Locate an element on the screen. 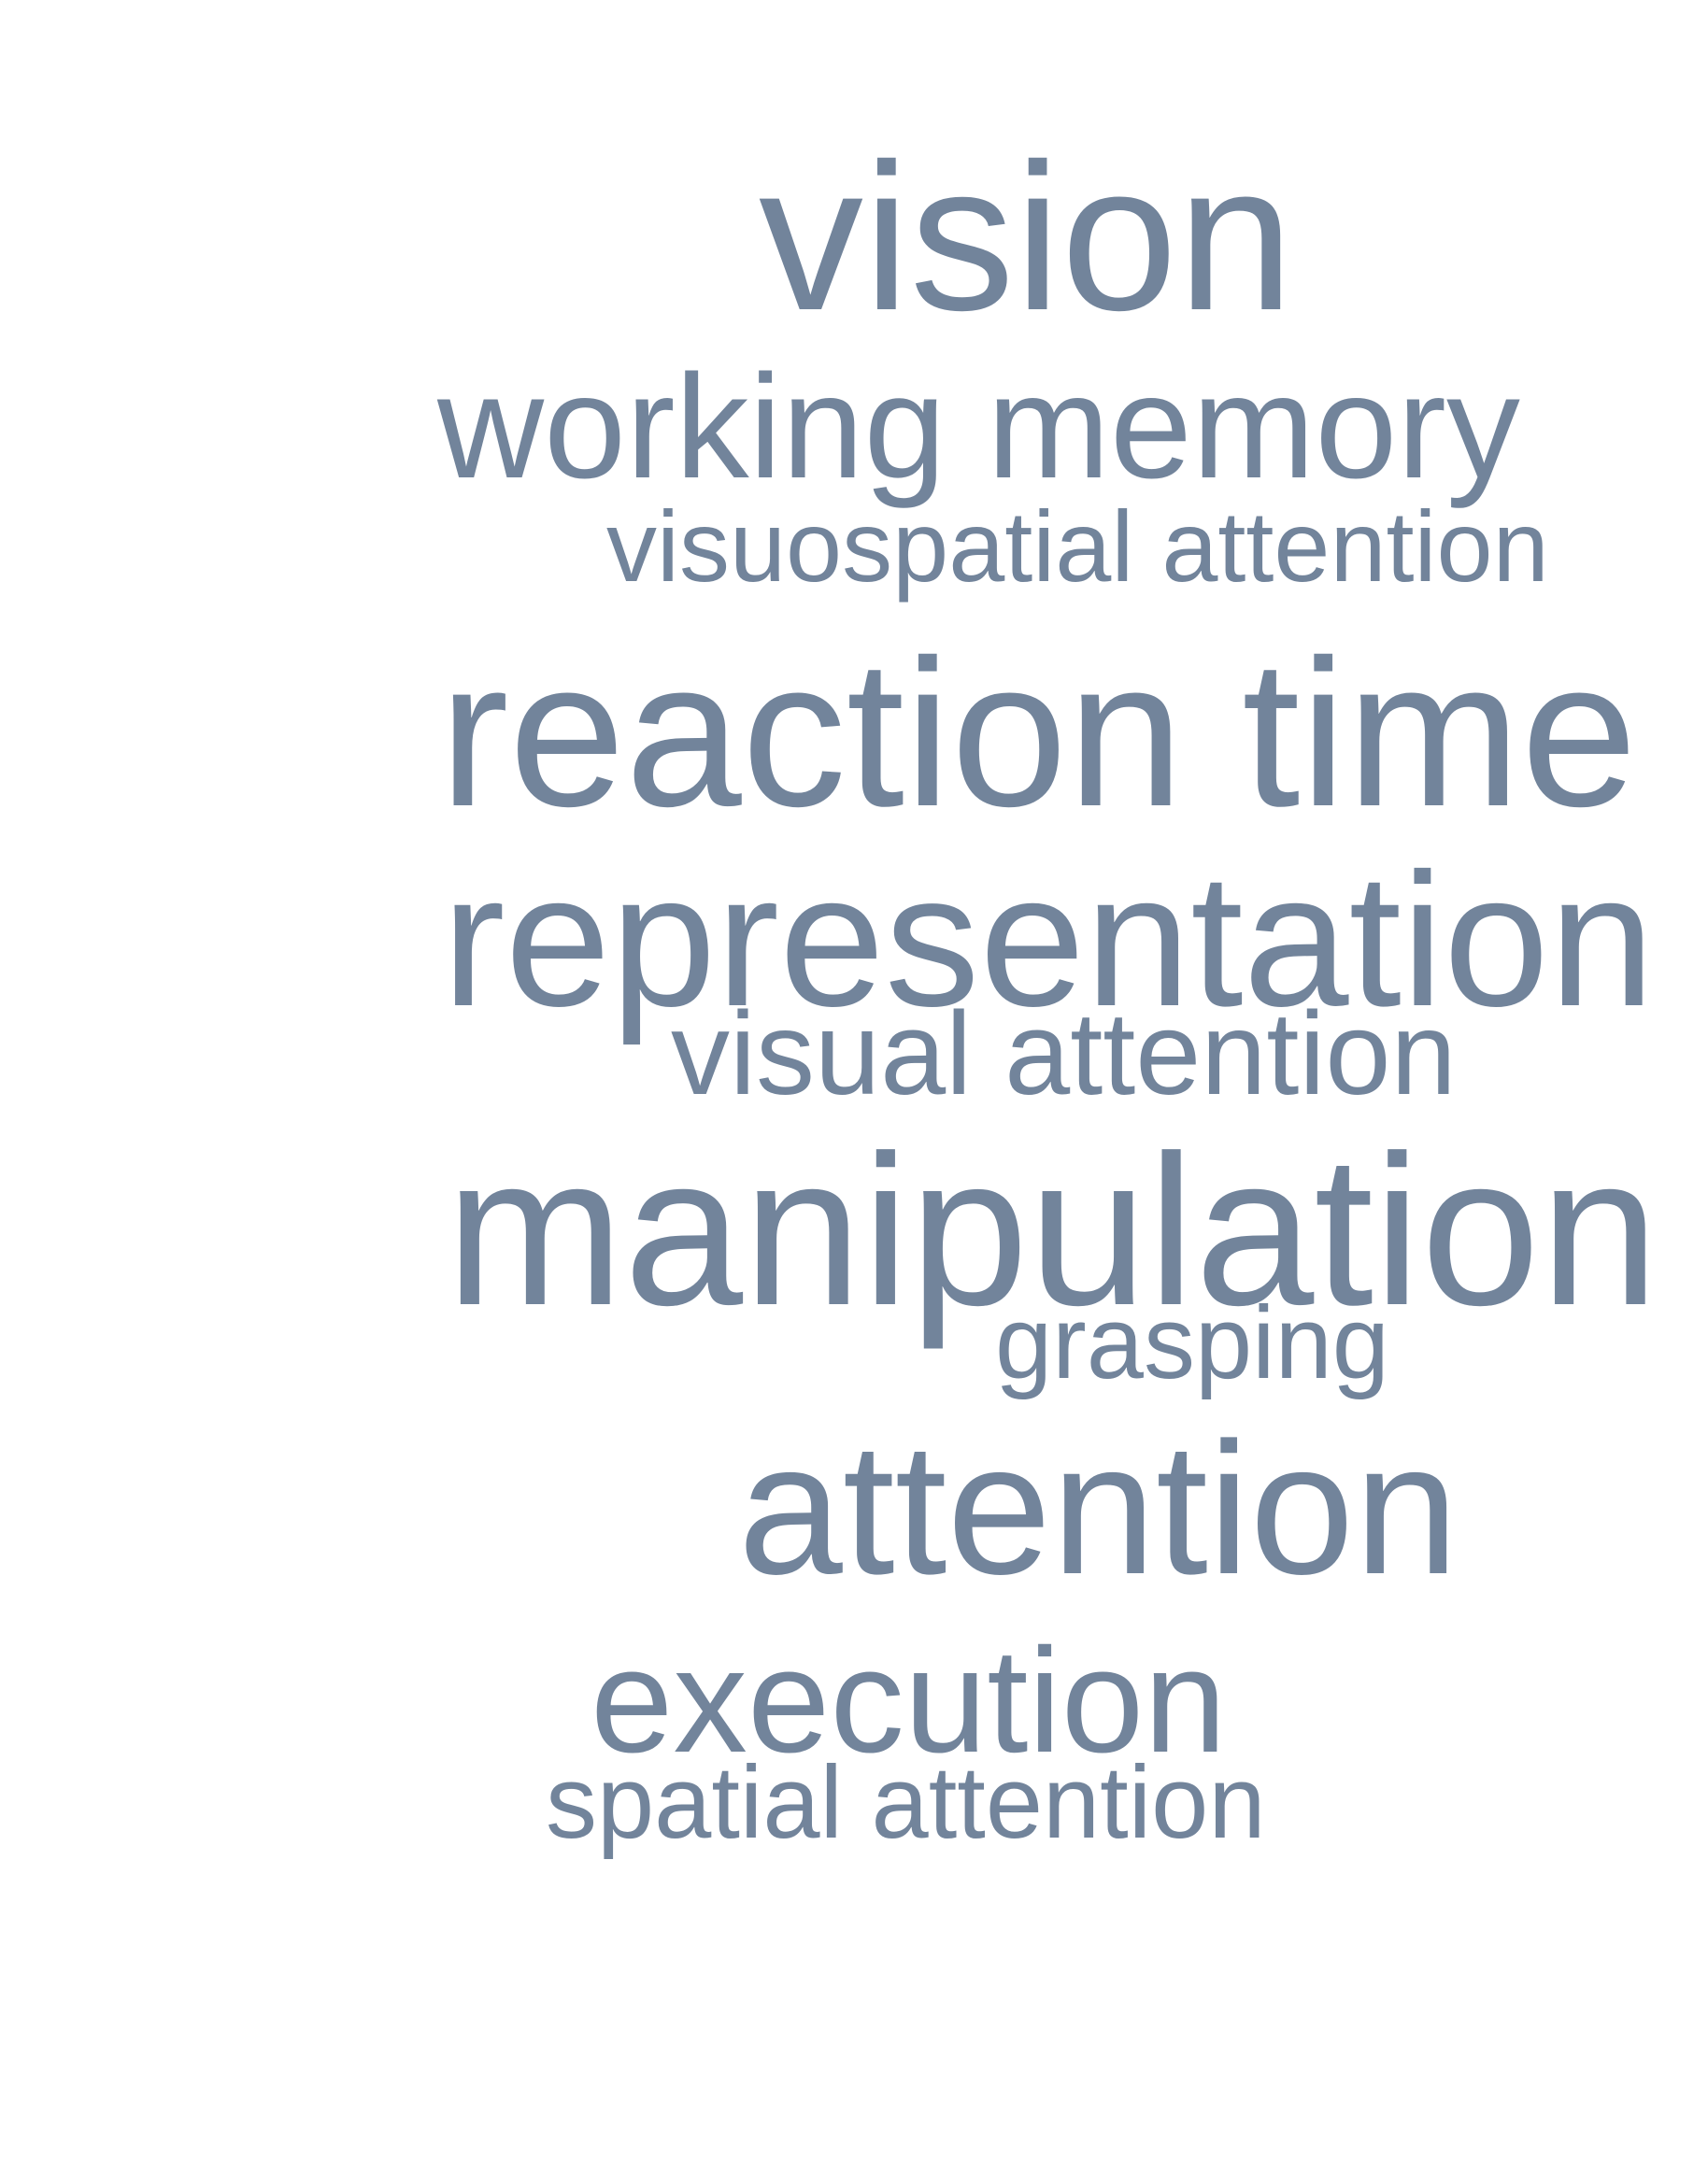 The image size is (1708, 2158). word-visual-attention: visual attention is located at coordinates (1064, 1053).